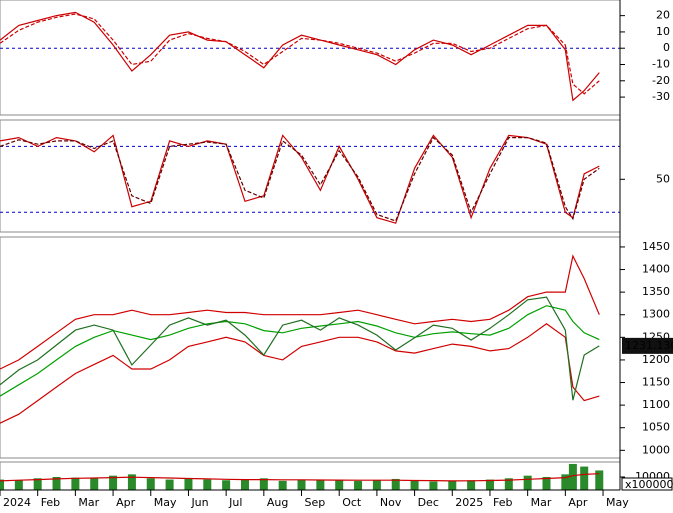 The height and width of the screenshot is (513, 673). Describe the element at coordinates (663, 178) in the screenshot. I see `y-tick-label: 50` at that location.